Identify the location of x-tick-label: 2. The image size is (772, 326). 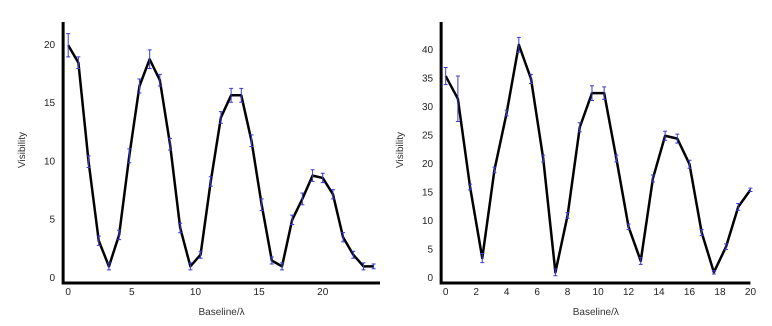
(476, 292).